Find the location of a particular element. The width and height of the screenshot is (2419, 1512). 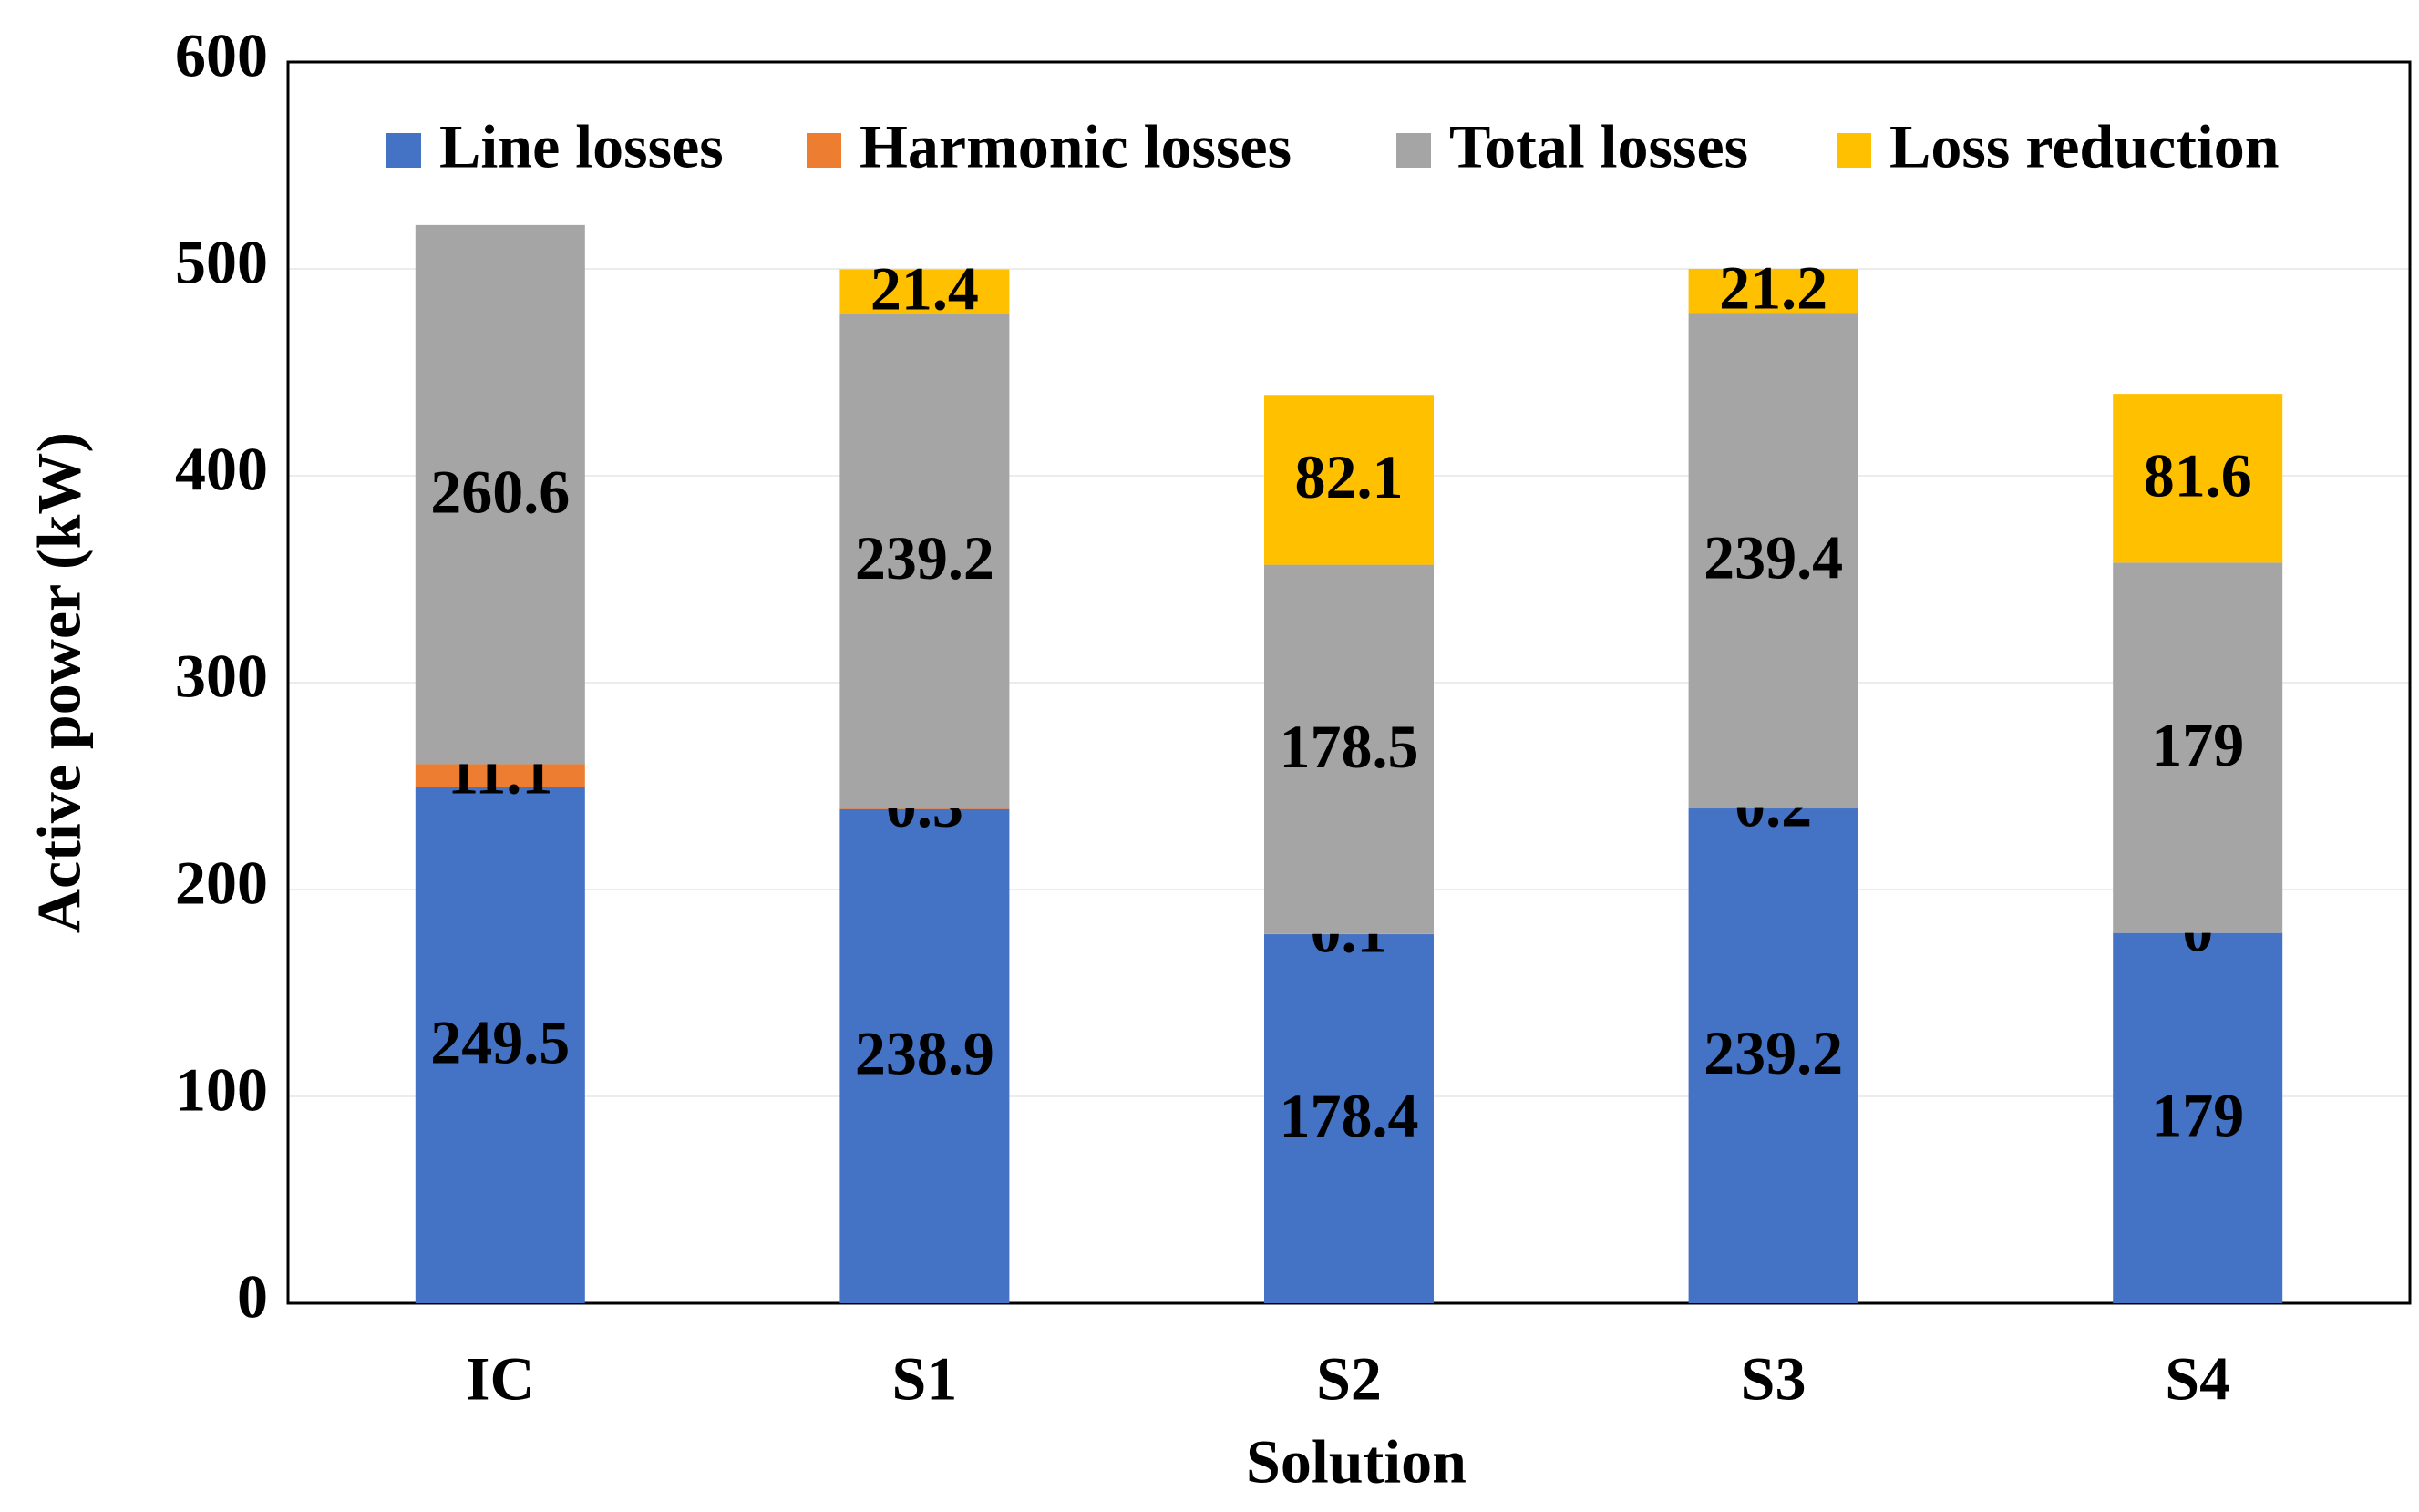

data-label: 249.5 is located at coordinates (500, 1041).